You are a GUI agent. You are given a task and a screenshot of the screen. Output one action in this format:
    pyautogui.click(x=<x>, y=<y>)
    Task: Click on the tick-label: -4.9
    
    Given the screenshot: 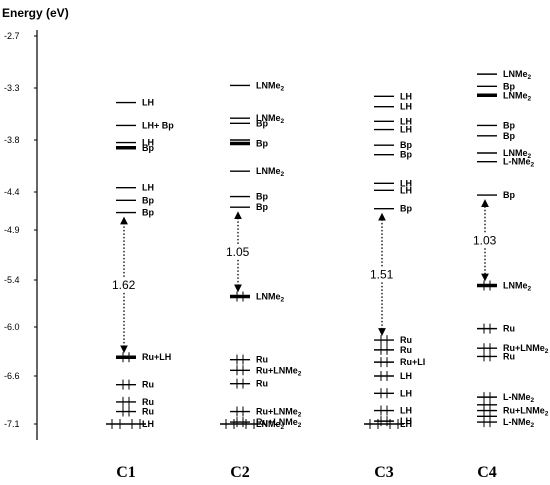 What is the action you would take?
    pyautogui.click(x=12, y=230)
    